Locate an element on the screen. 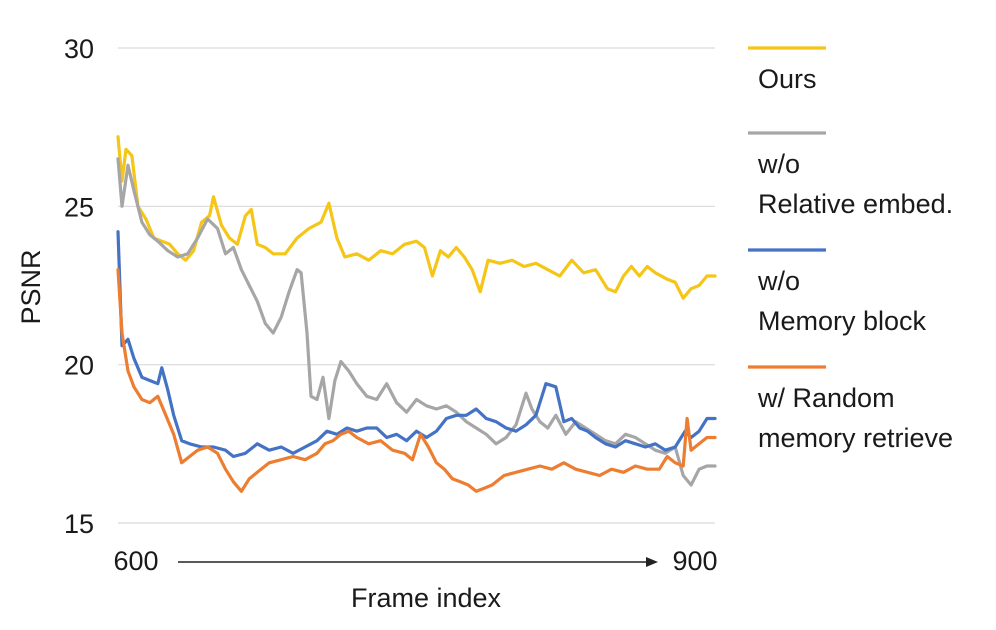  x-tick-label-end: 900 is located at coordinates (694, 561).